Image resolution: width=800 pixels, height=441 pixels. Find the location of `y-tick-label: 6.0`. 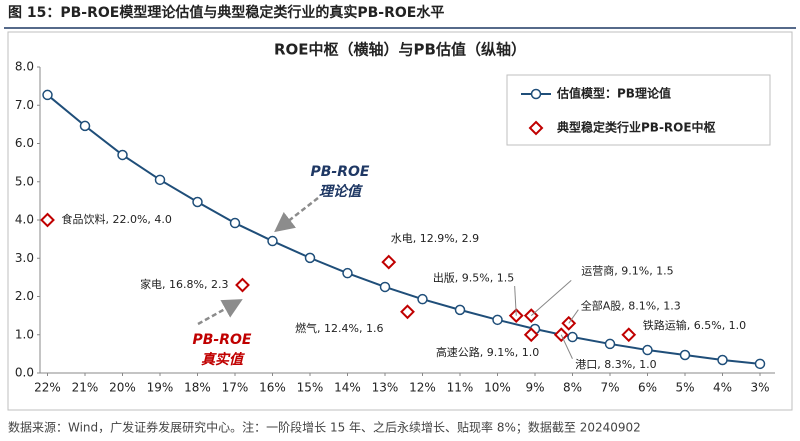

y-tick-label: 6.0 is located at coordinates (24, 143).